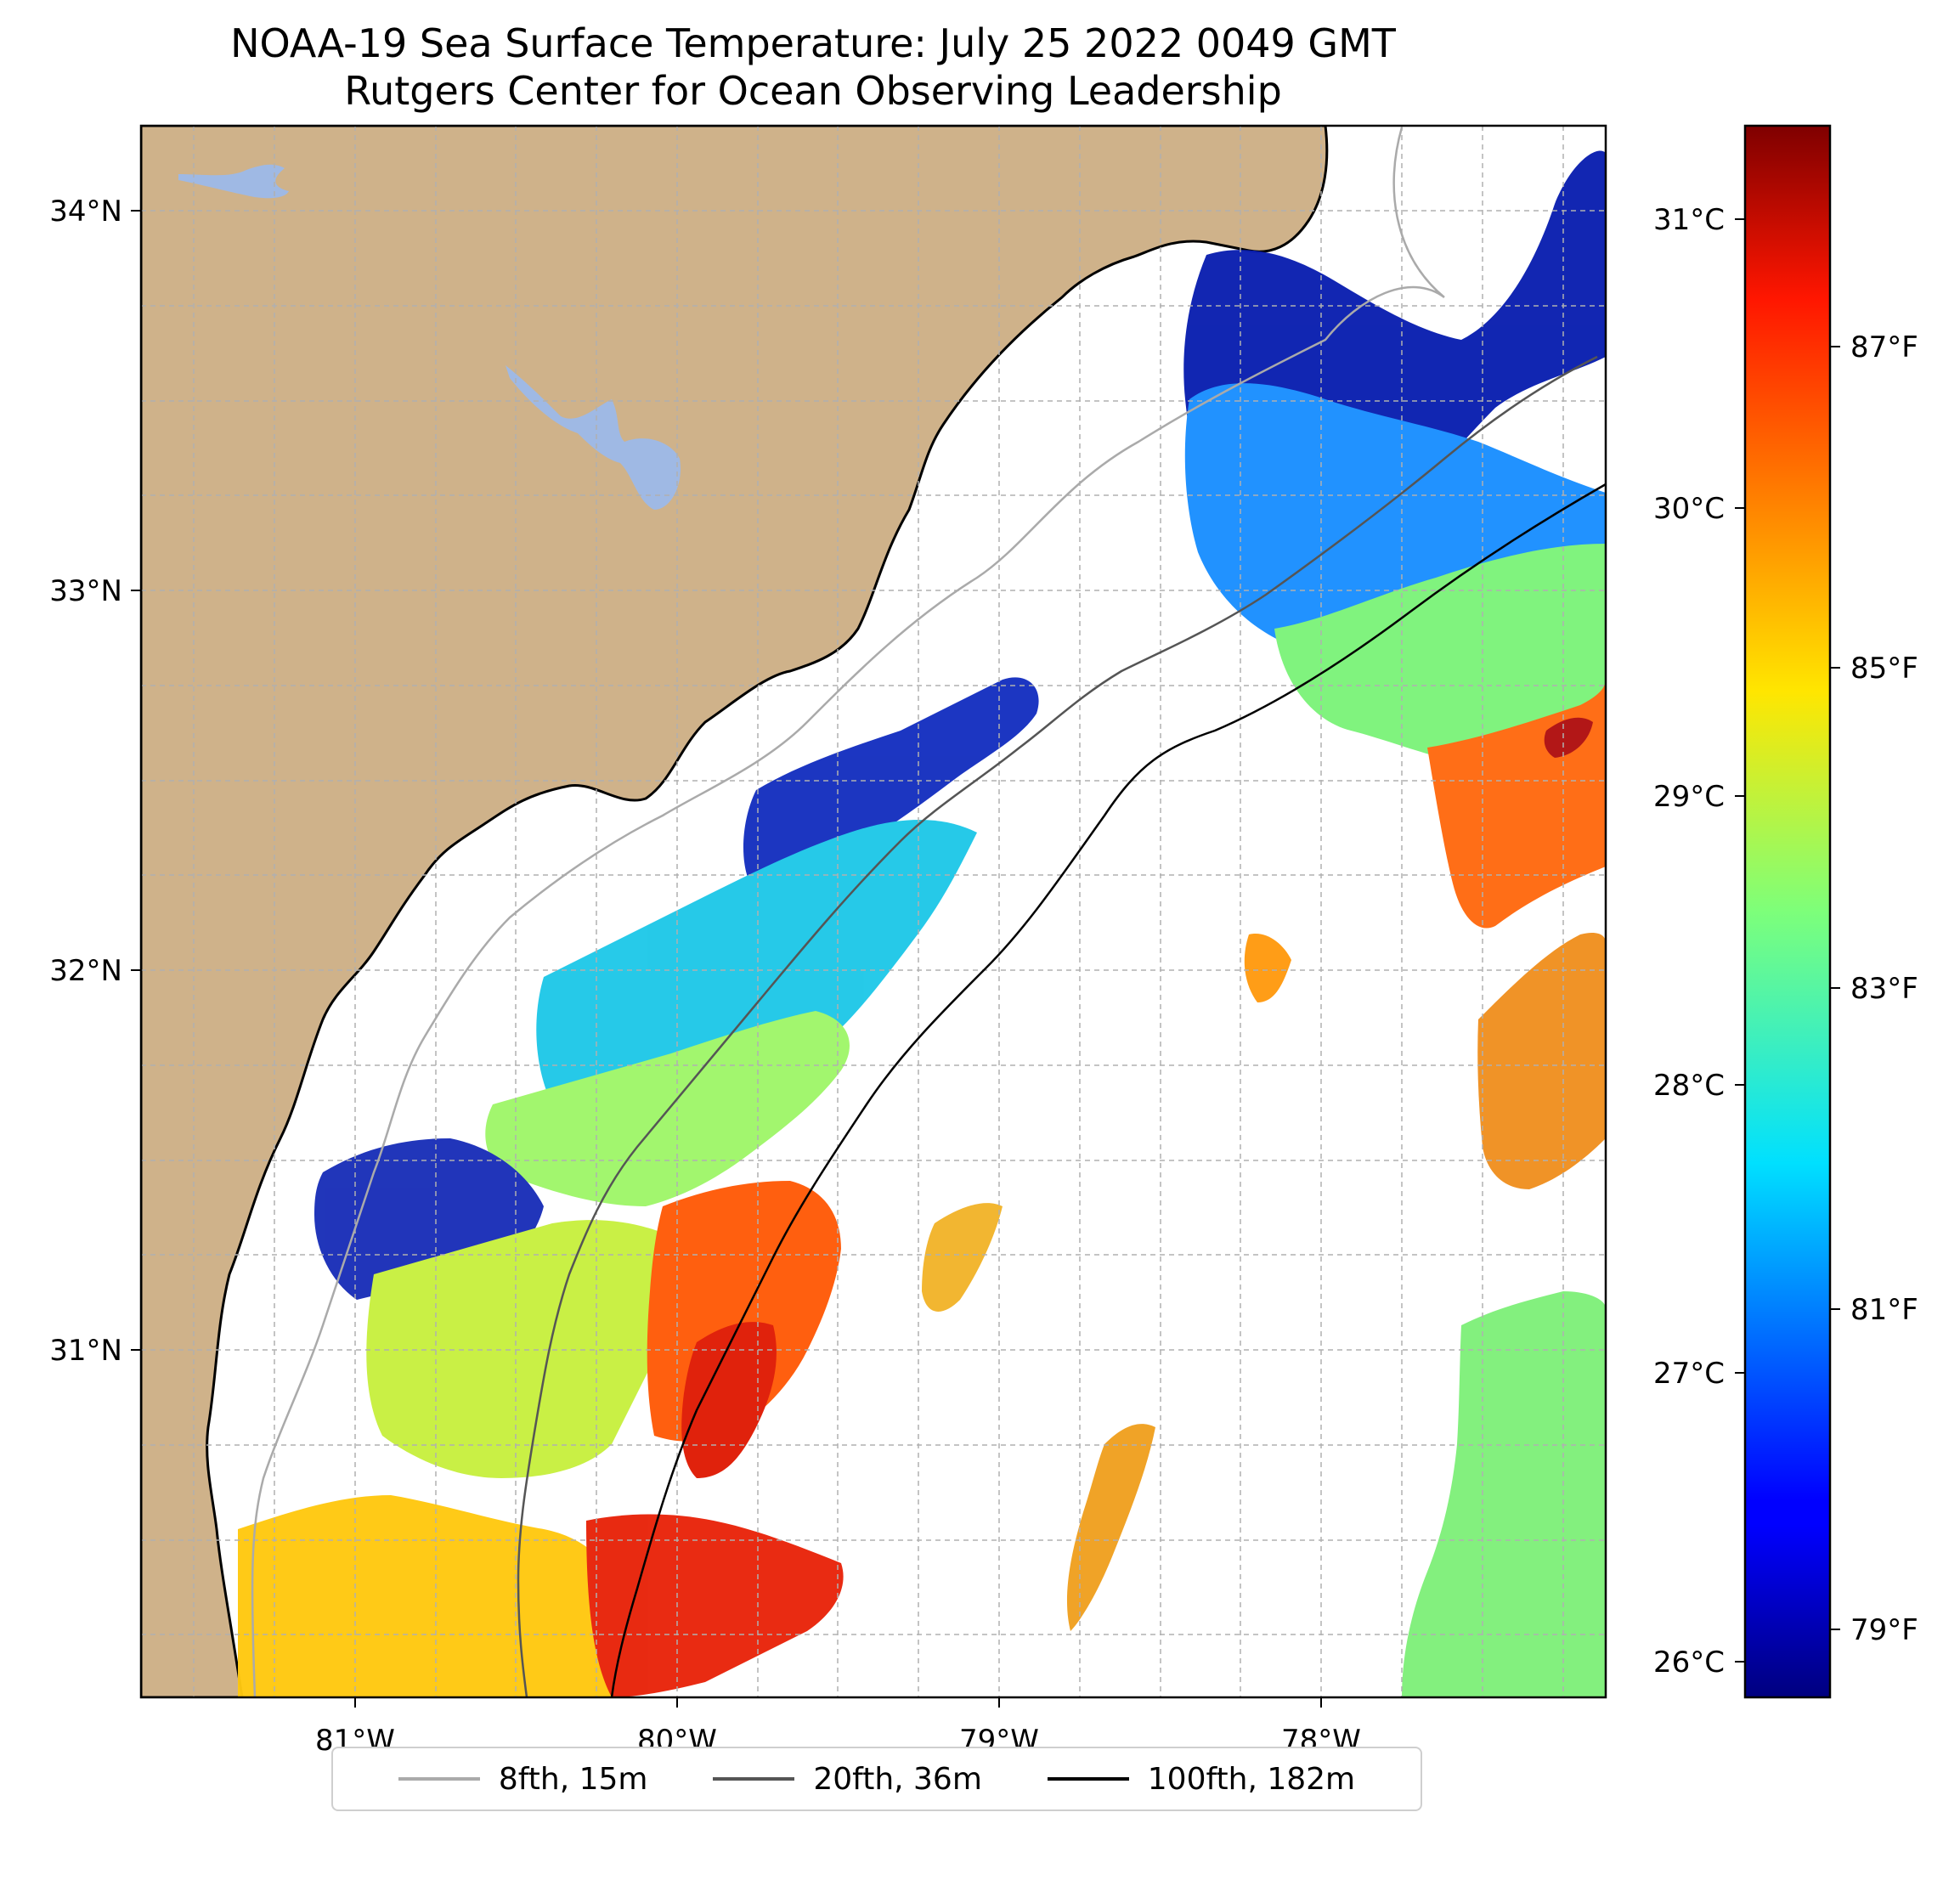  What do you see at coordinates (1788, 911) in the screenshot?
I see `colorbar` at bounding box center [1788, 911].